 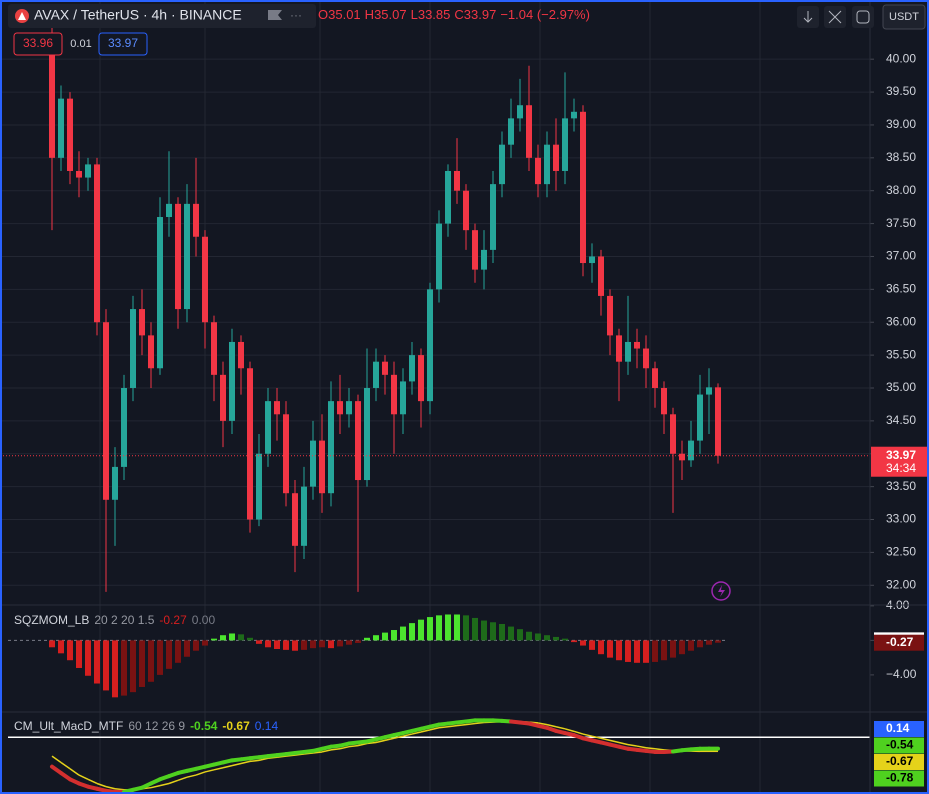 What do you see at coordinates (162, 16) in the screenshot?
I see `header-box` at bounding box center [162, 16].